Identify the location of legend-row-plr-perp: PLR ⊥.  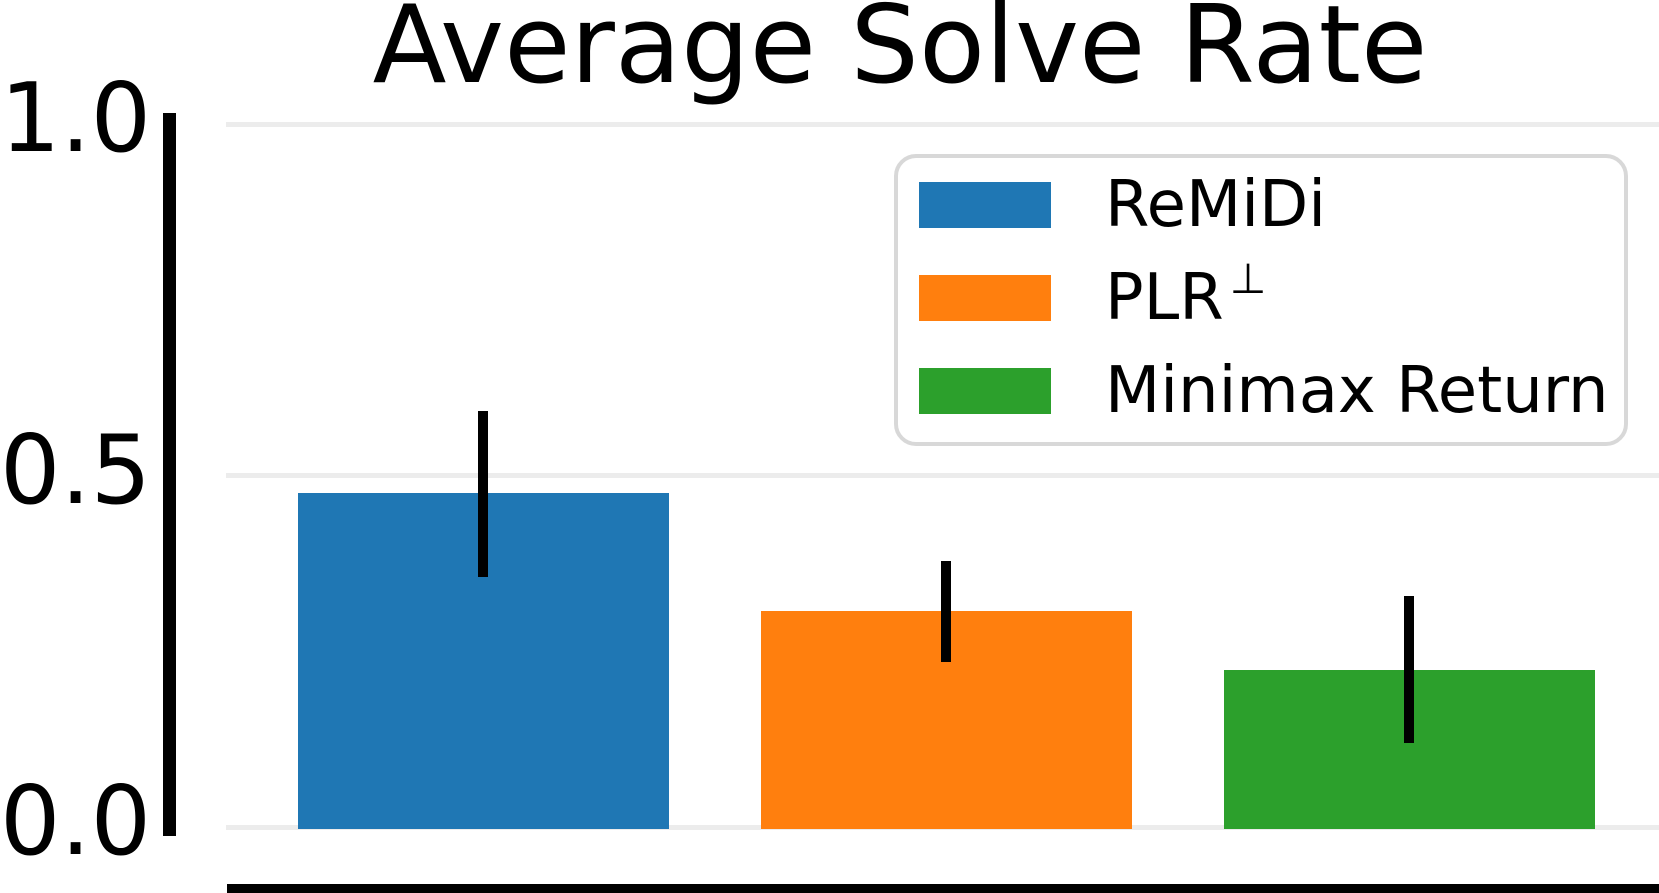
(1261, 294).